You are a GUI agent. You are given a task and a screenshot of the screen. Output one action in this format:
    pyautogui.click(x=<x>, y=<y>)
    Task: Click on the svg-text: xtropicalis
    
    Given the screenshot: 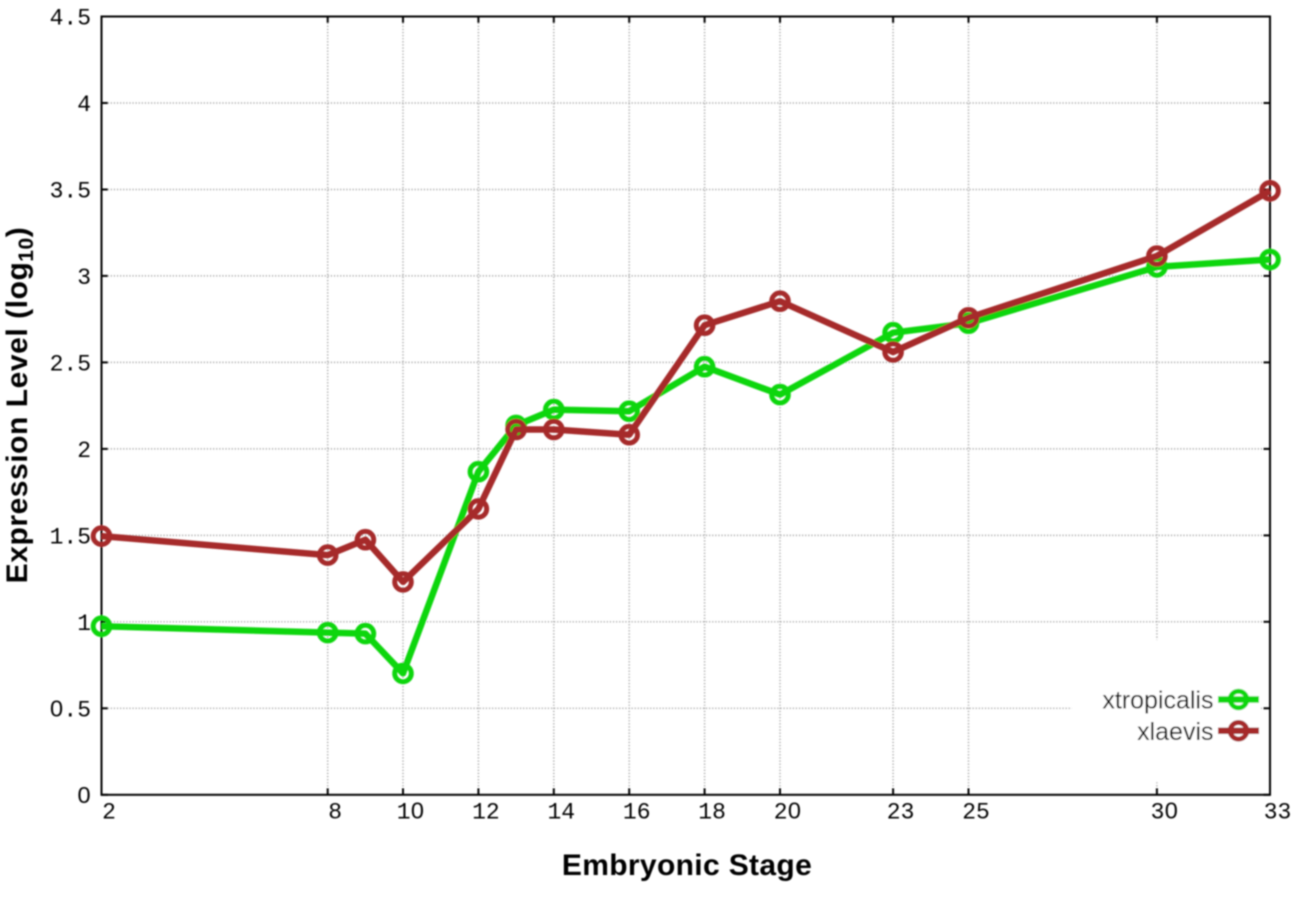 What is the action you would take?
    pyautogui.click(x=1157, y=701)
    